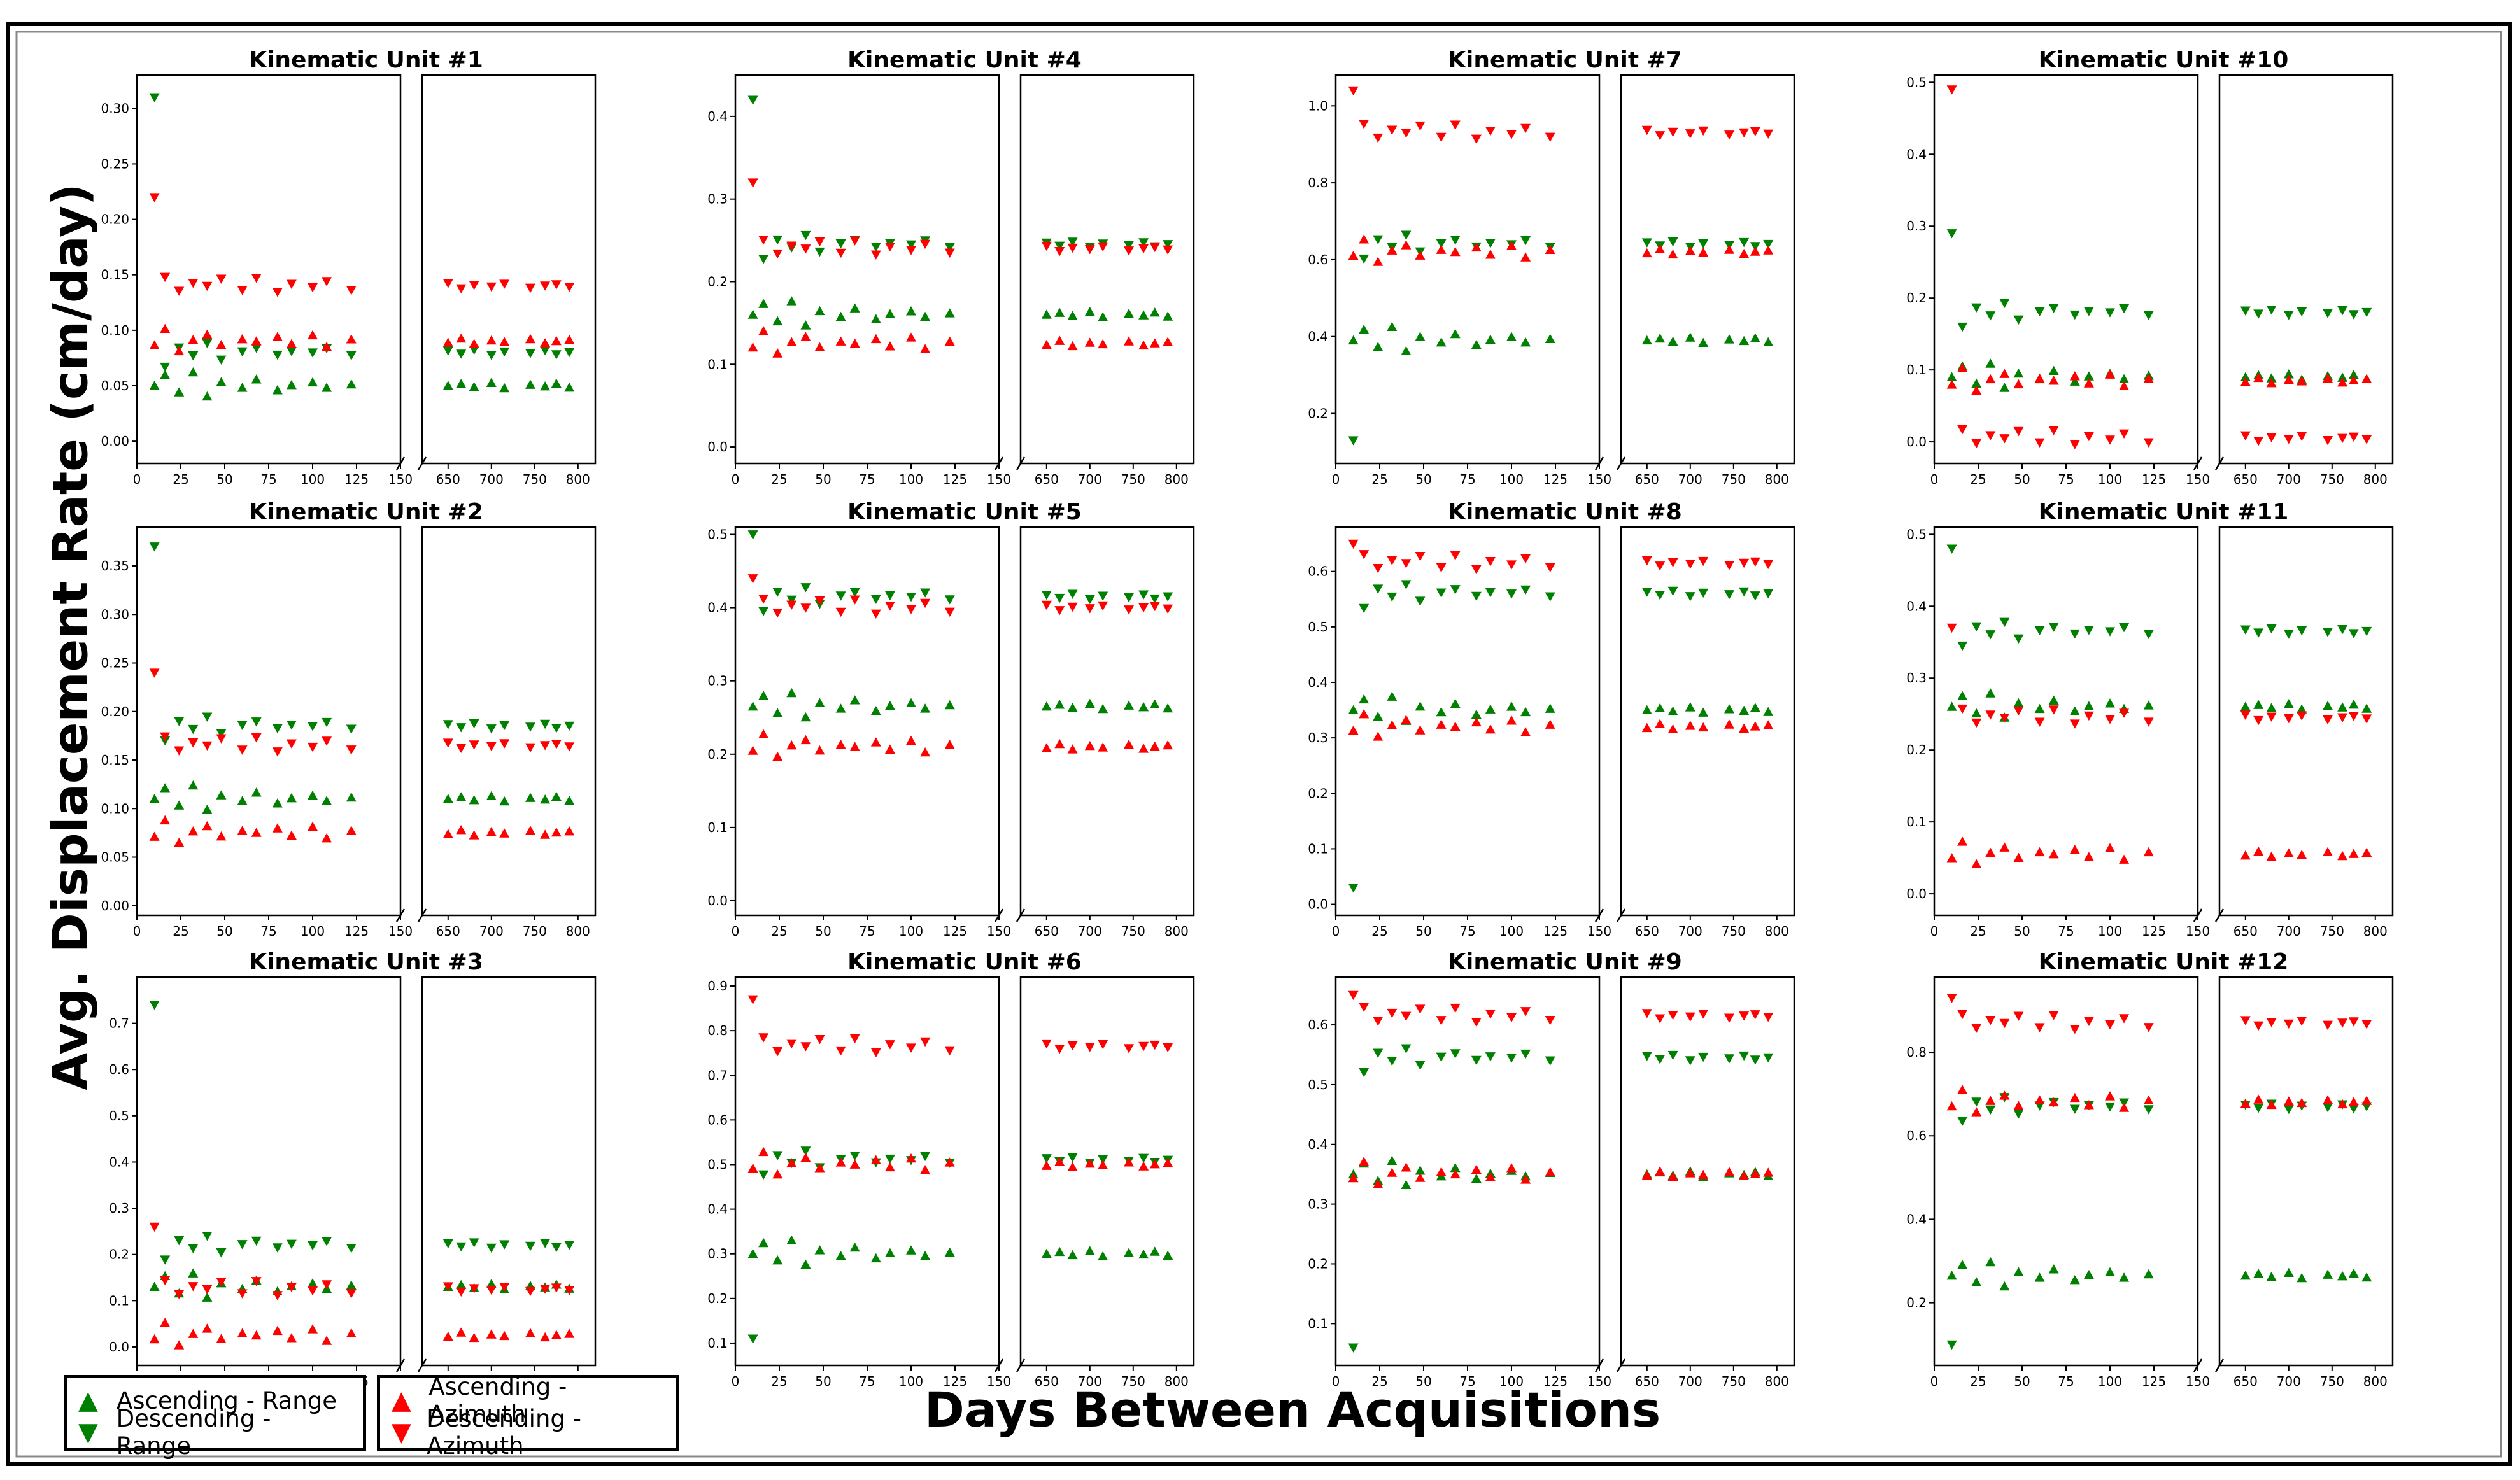  Describe the element at coordinates (1555, 1382) in the screenshot. I see `x-tick-label: 125` at that location.